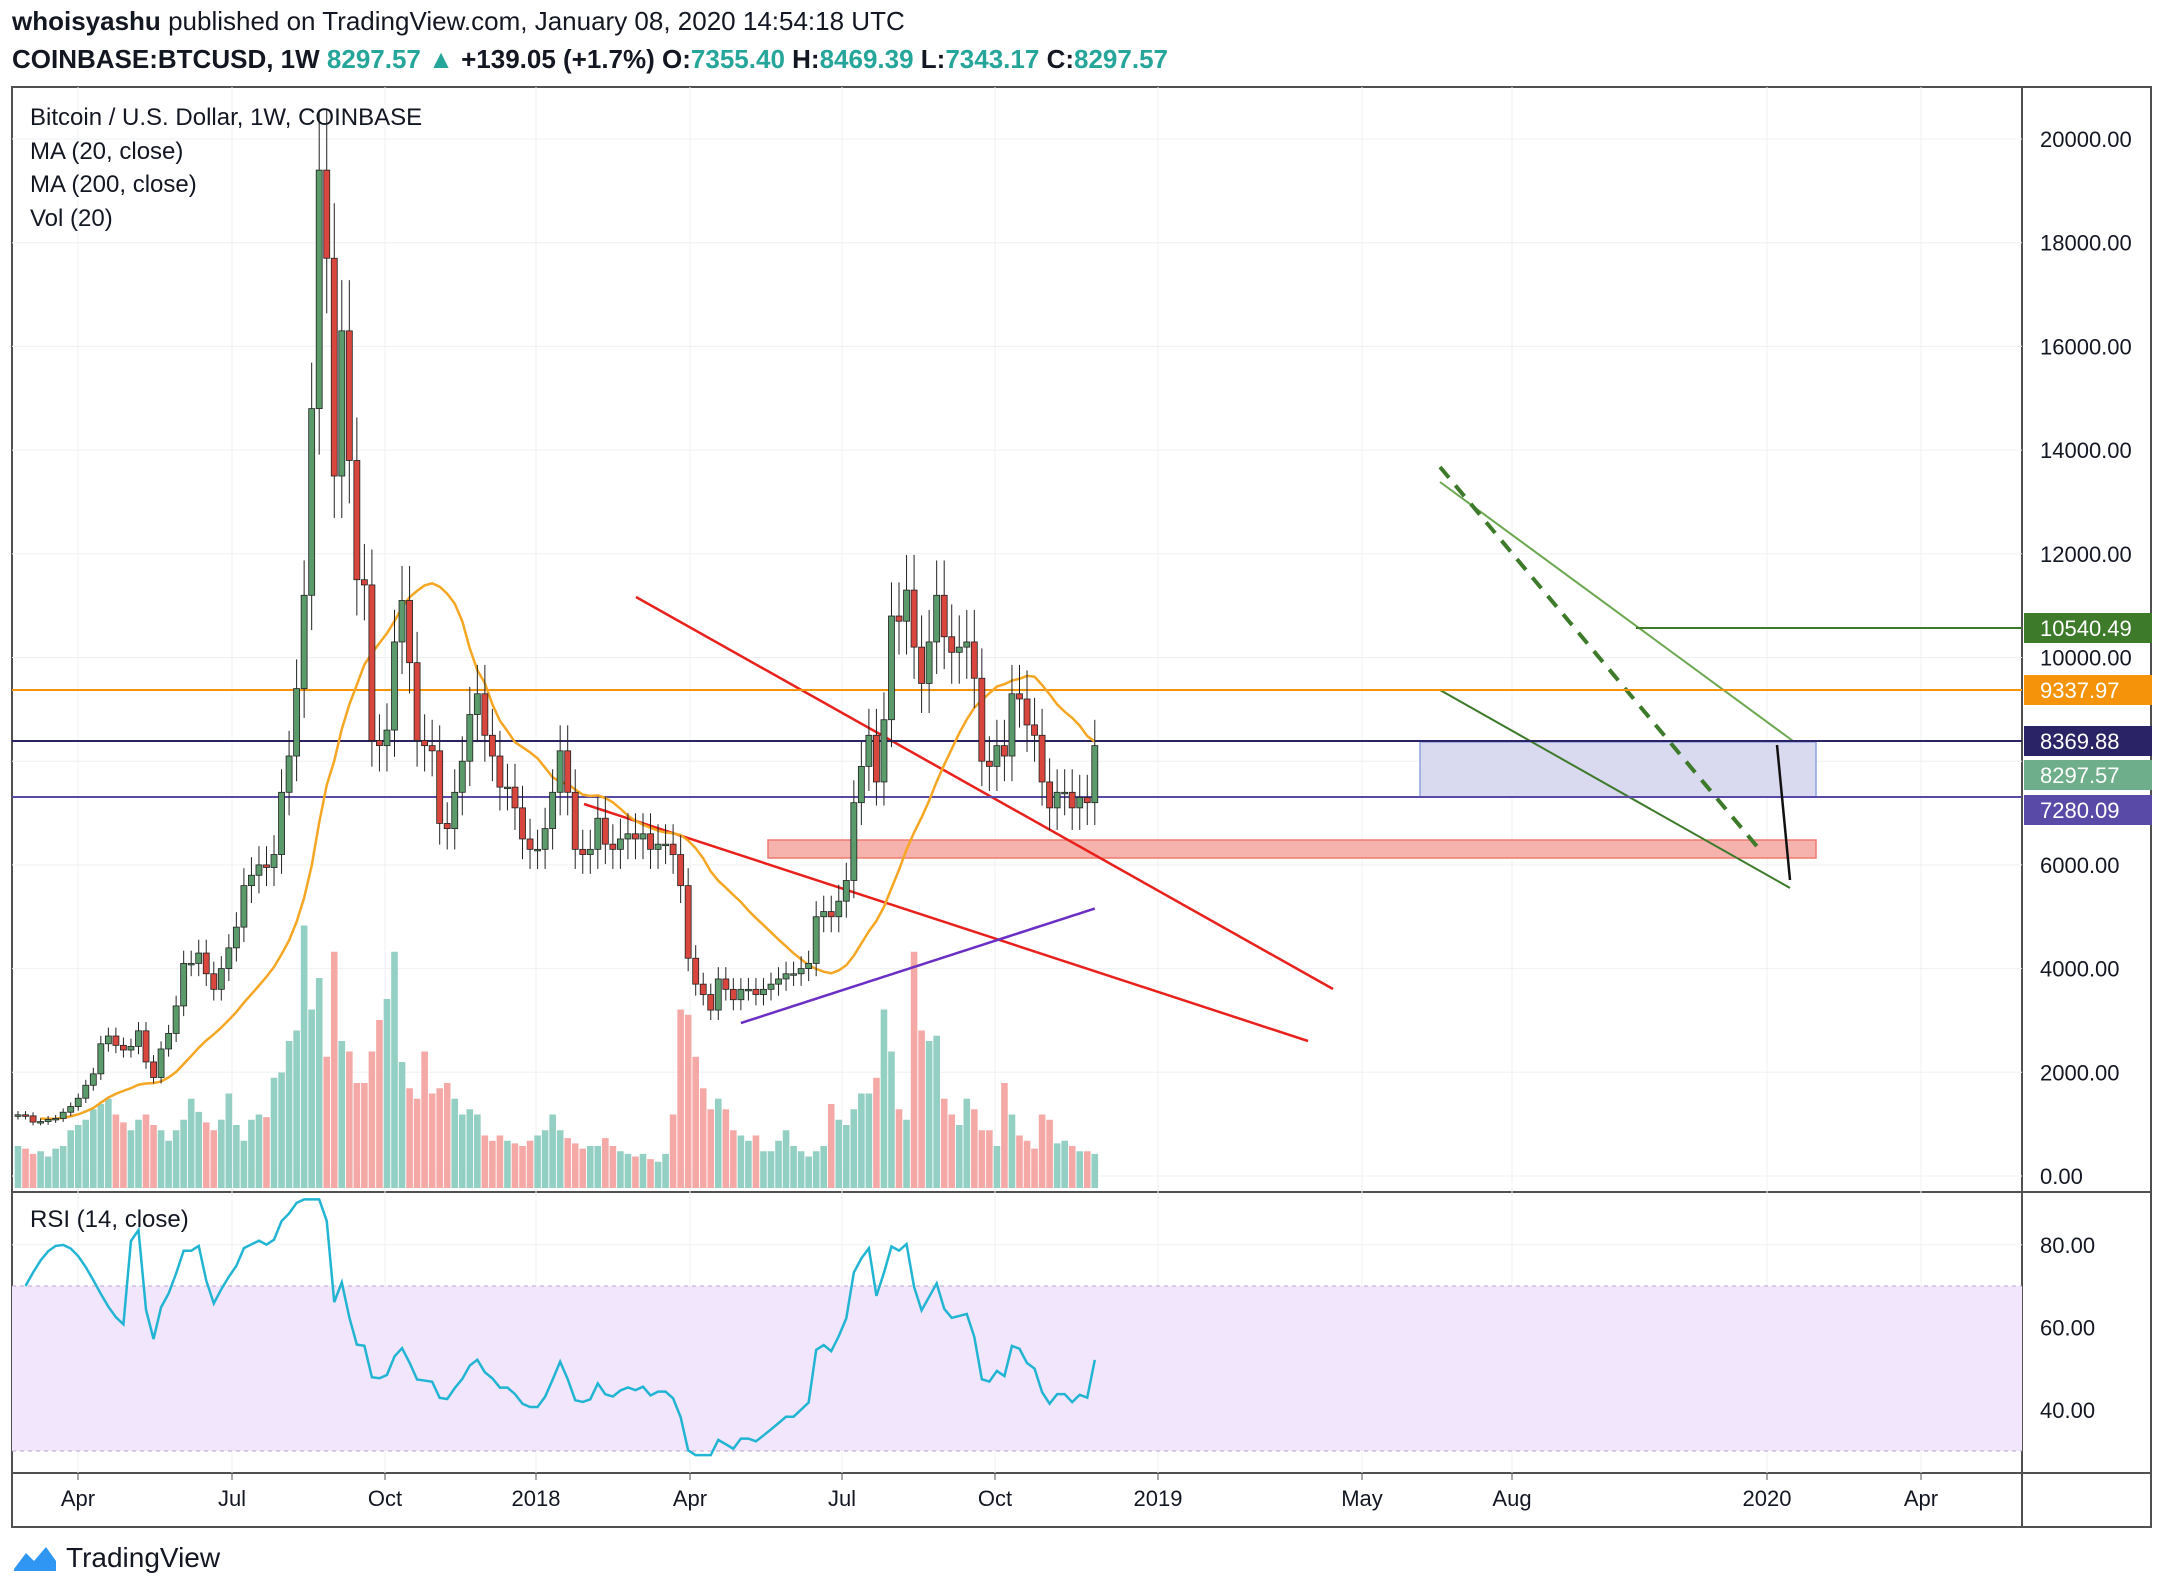 The image size is (2160, 1596). What do you see at coordinates (999, 1492) in the screenshot?
I see `time-axis: Apr Jul Oct 2018 Apr Jul Oct 2019 May Aug 2020 Apr` at bounding box center [999, 1492].